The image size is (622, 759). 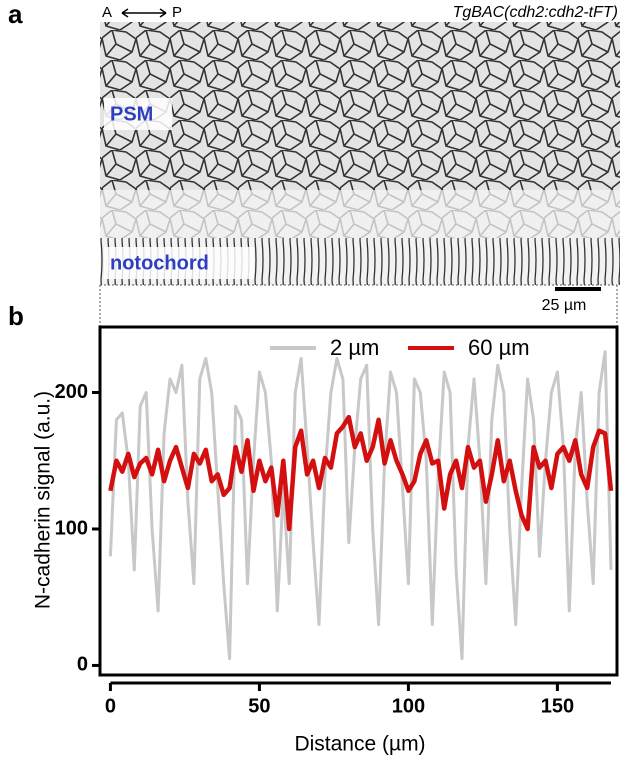 I want to click on x-tick-label: 100, so click(x=408, y=706).